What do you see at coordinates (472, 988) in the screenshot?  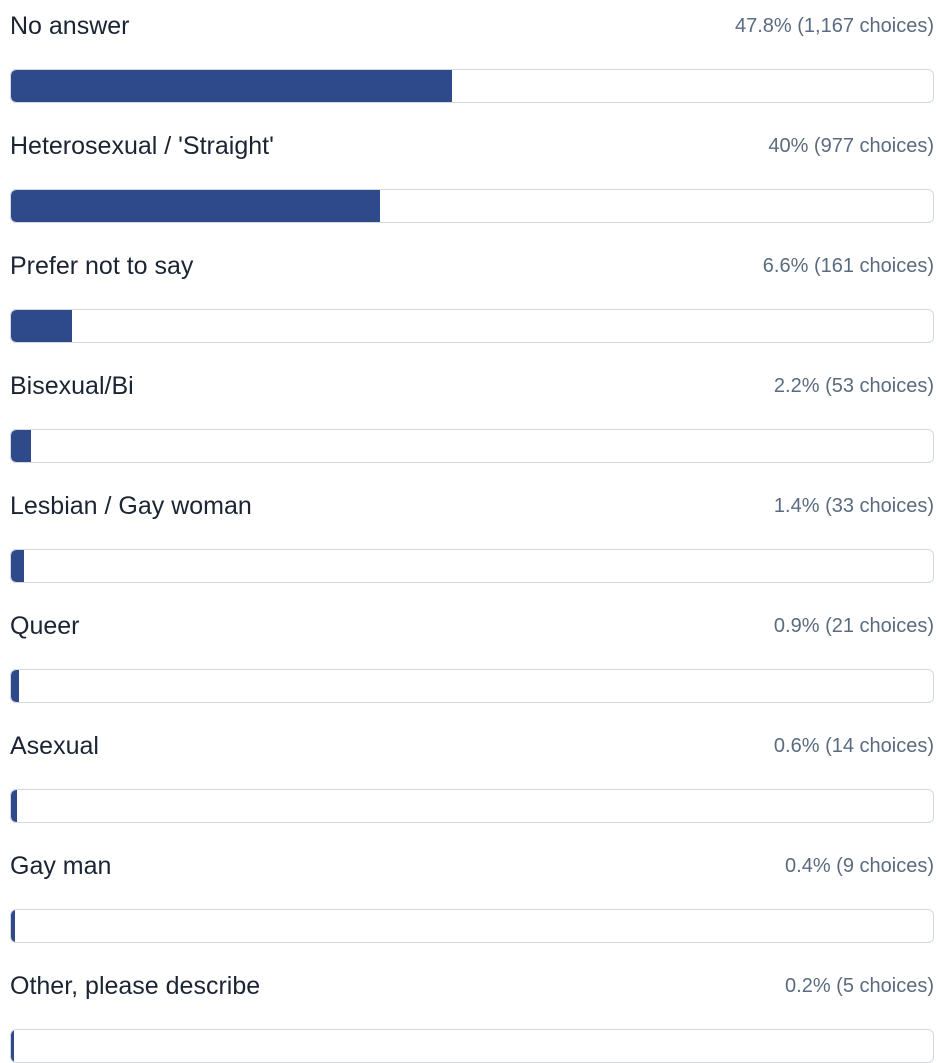 I see `result-row-header: Other, please describe 0.2% (5 choices)` at bounding box center [472, 988].